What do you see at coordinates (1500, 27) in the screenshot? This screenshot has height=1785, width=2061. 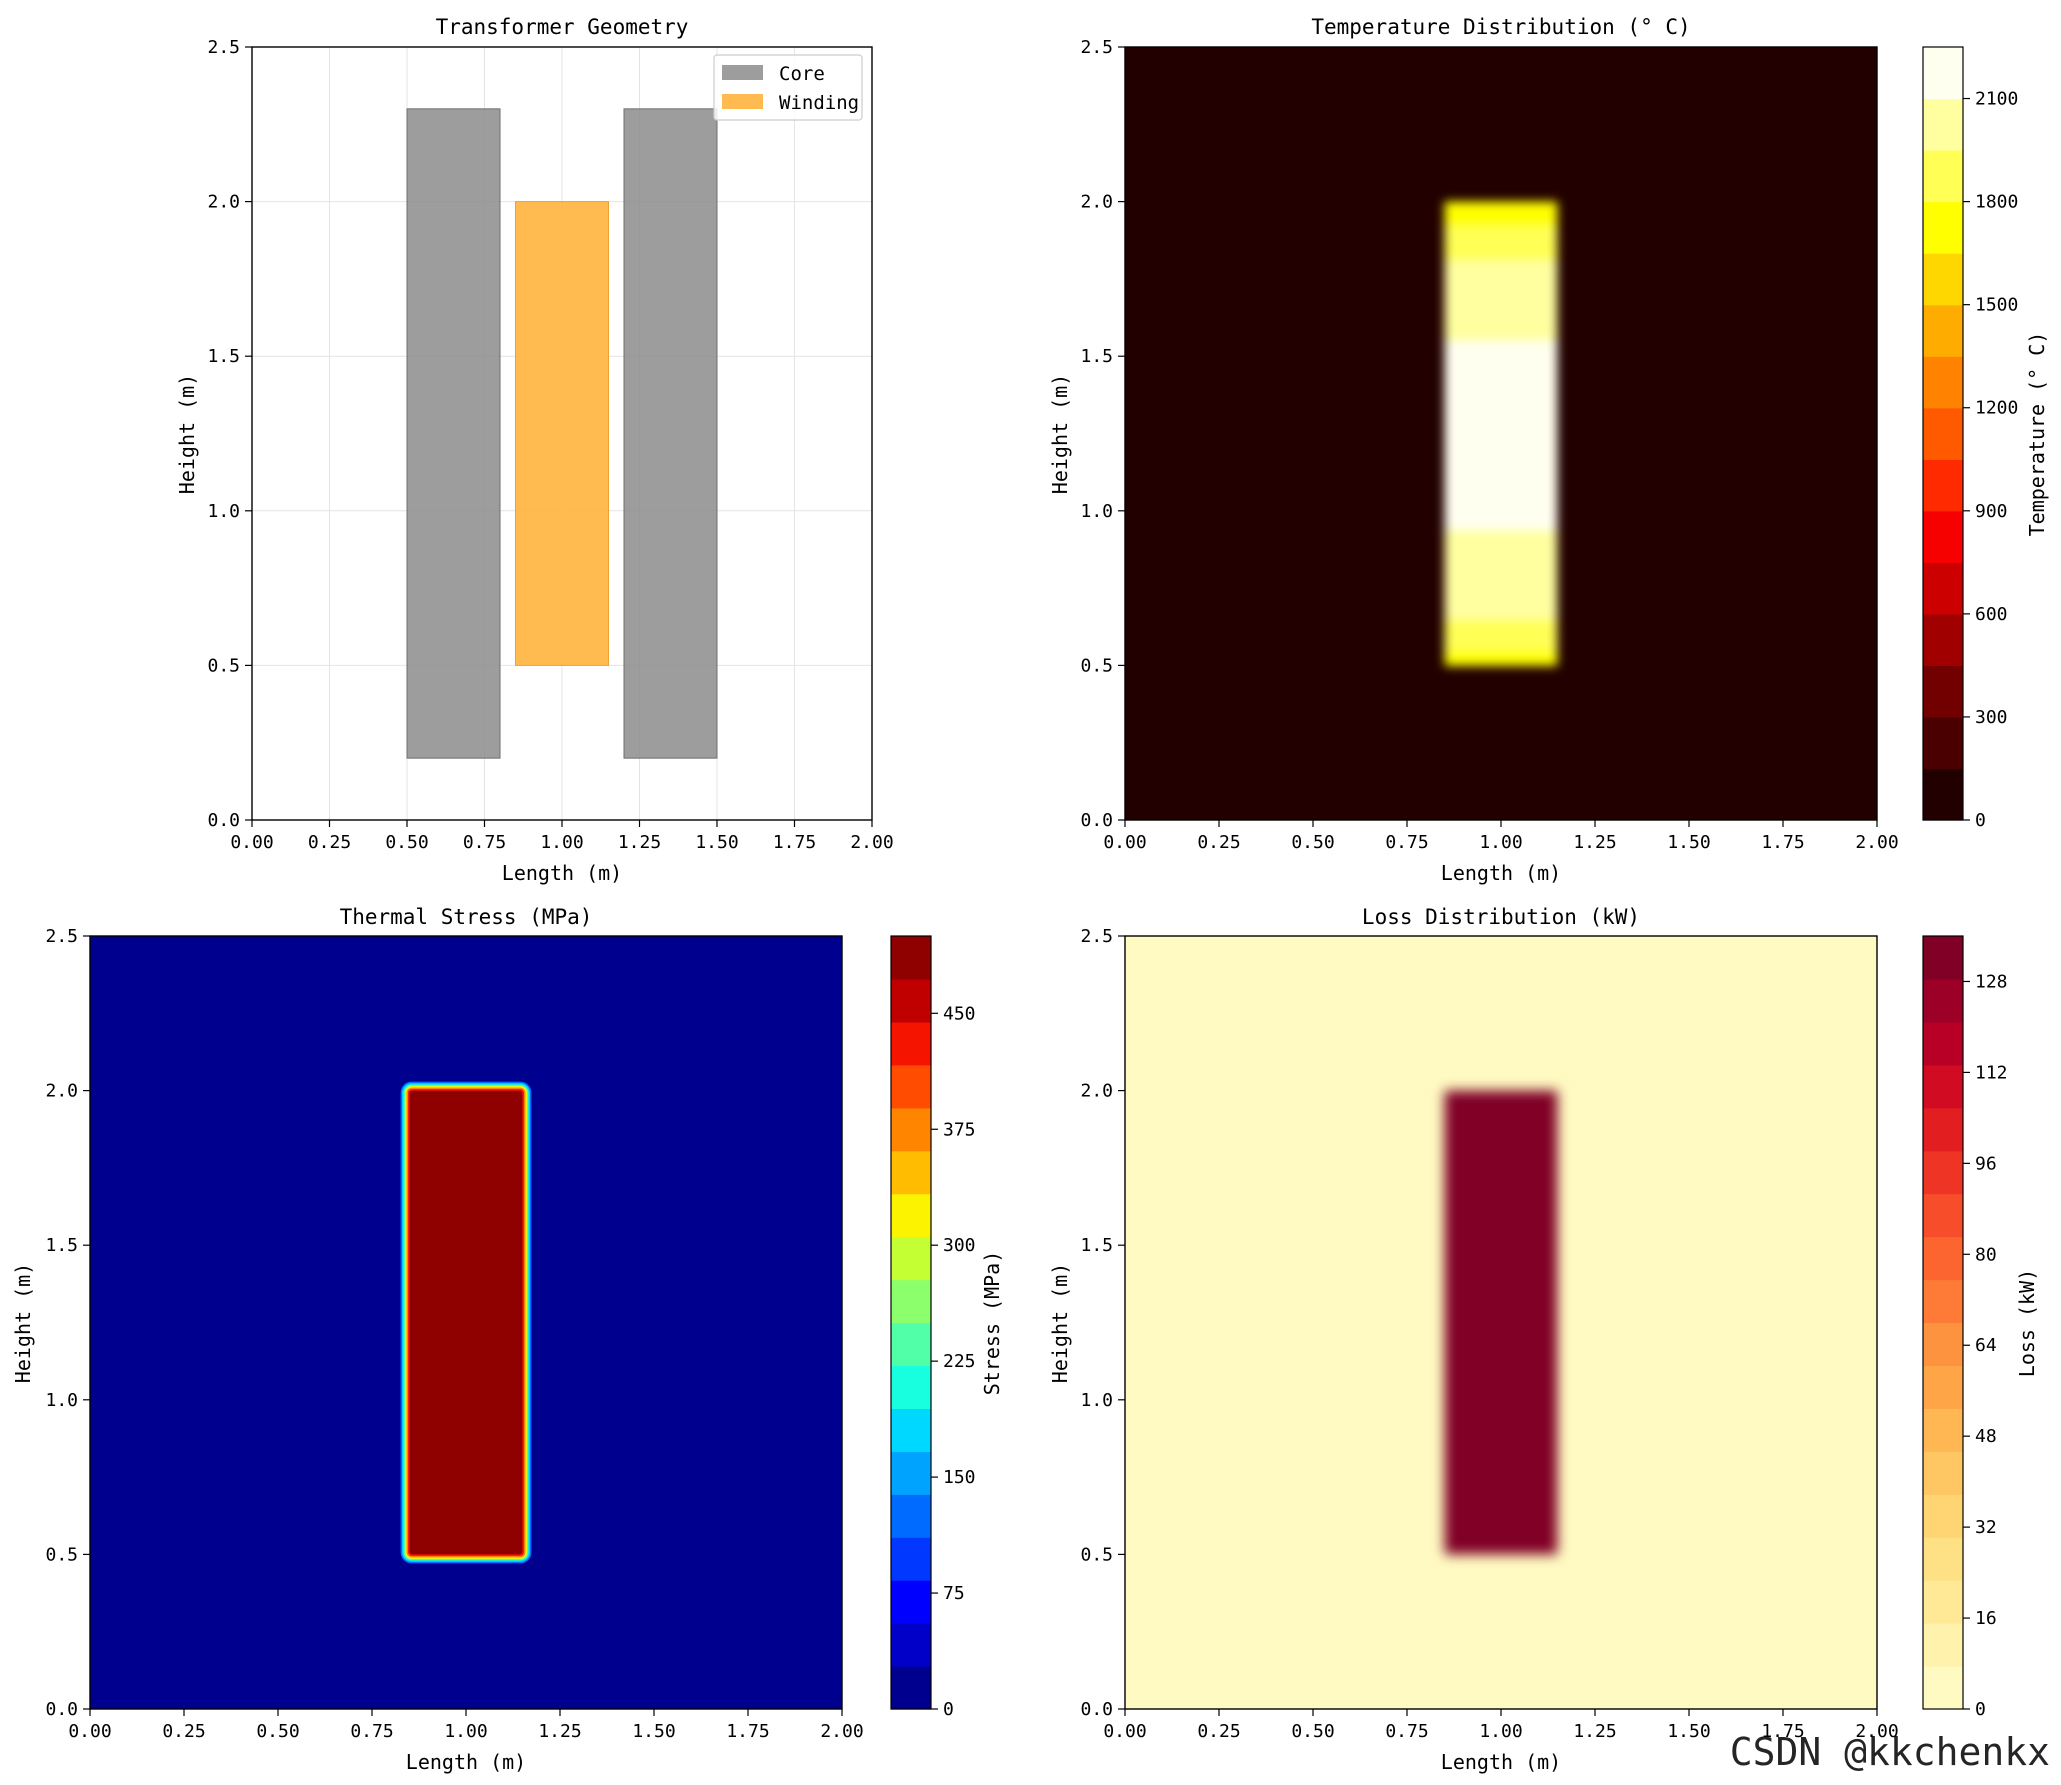 I see `panel-temperature-title: Temperature Distribution (° C)` at bounding box center [1500, 27].